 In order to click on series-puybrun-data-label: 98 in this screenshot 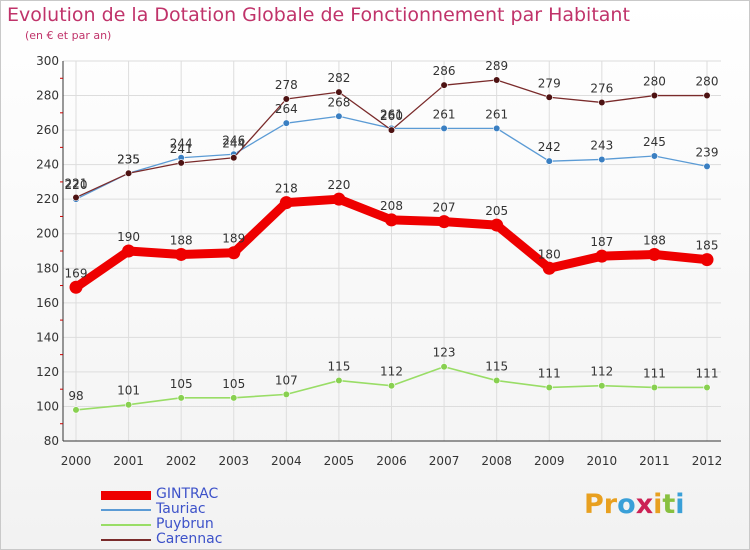, I will do `click(75, 396)`.